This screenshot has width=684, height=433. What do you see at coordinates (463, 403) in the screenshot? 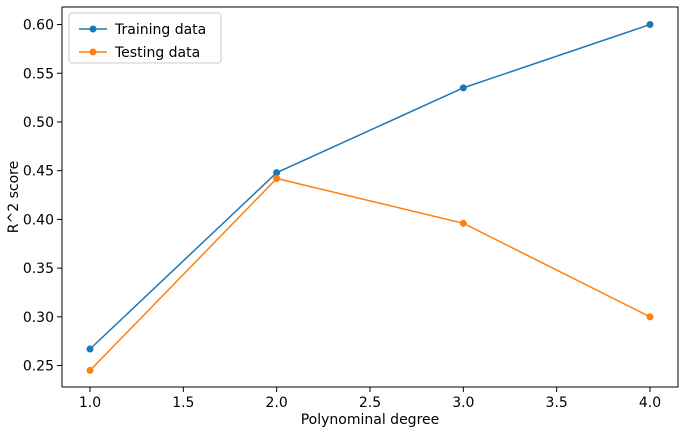
I see `x-tick-label: 3.0` at bounding box center [463, 403].